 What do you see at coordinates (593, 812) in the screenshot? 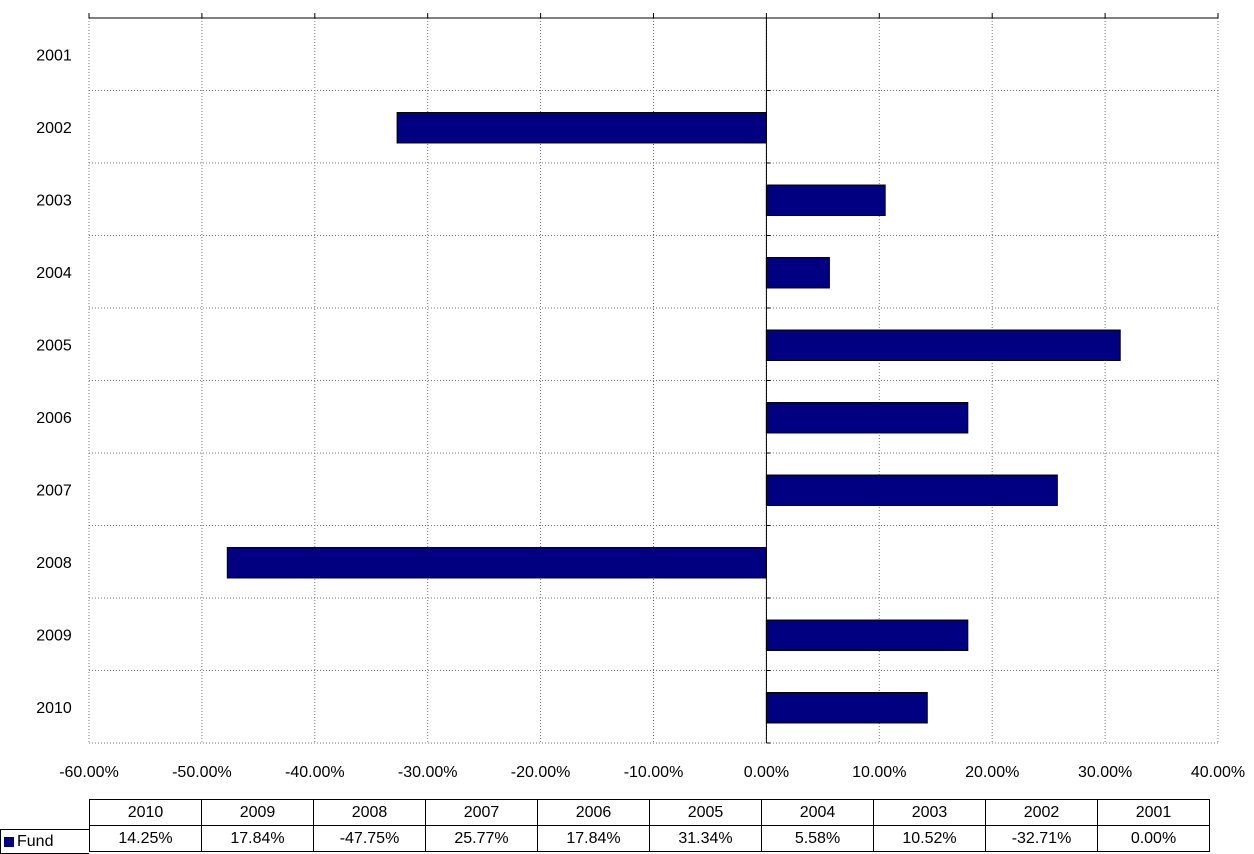
I see `data-table-header-cell: 2006` at bounding box center [593, 812].